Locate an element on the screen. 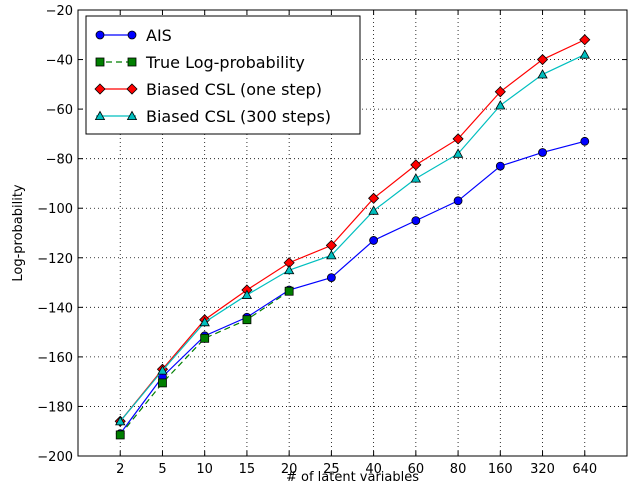 This screenshot has width=643, height=486. y-tick-label: −200 is located at coordinates (55, 457).